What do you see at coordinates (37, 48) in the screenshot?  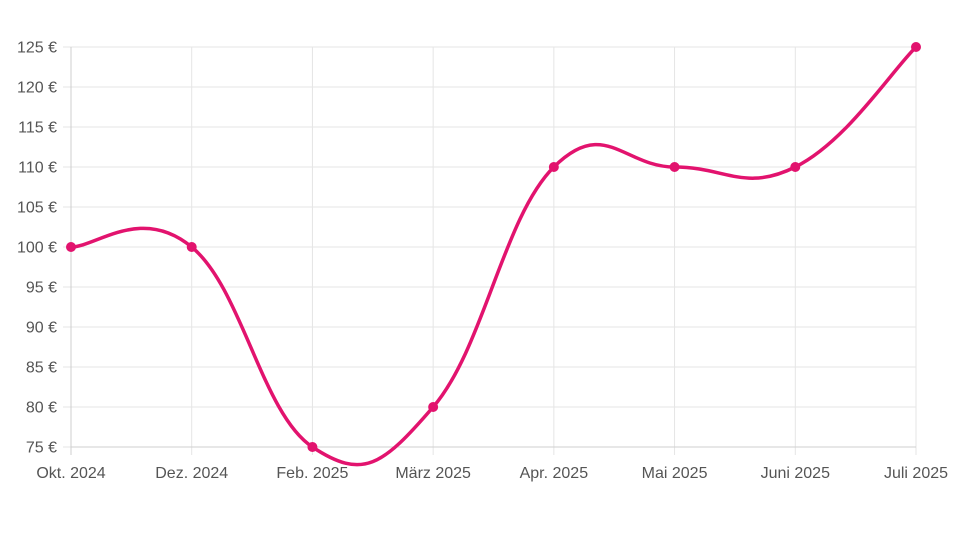 I see `y-tick-label: 125 €` at bounding box center [37, 48].